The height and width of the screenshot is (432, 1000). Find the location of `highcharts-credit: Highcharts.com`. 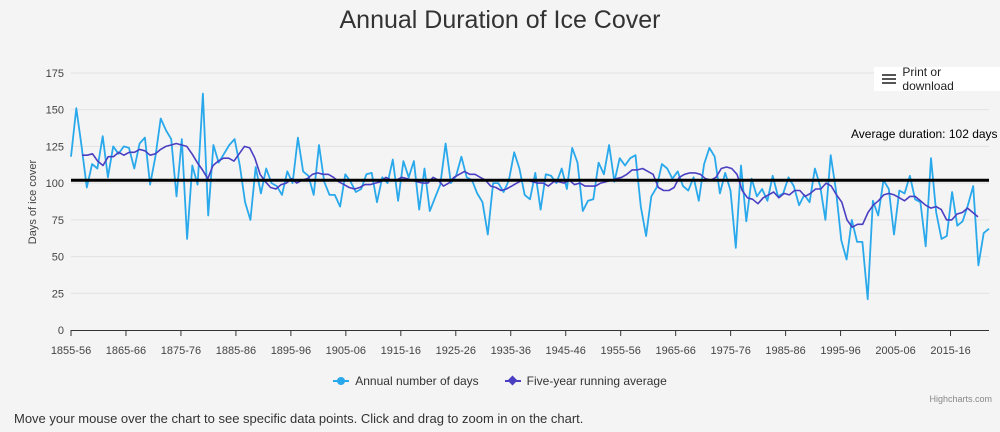

highcharts-credit: Highcharts.com is located at coordinates (960, 399).